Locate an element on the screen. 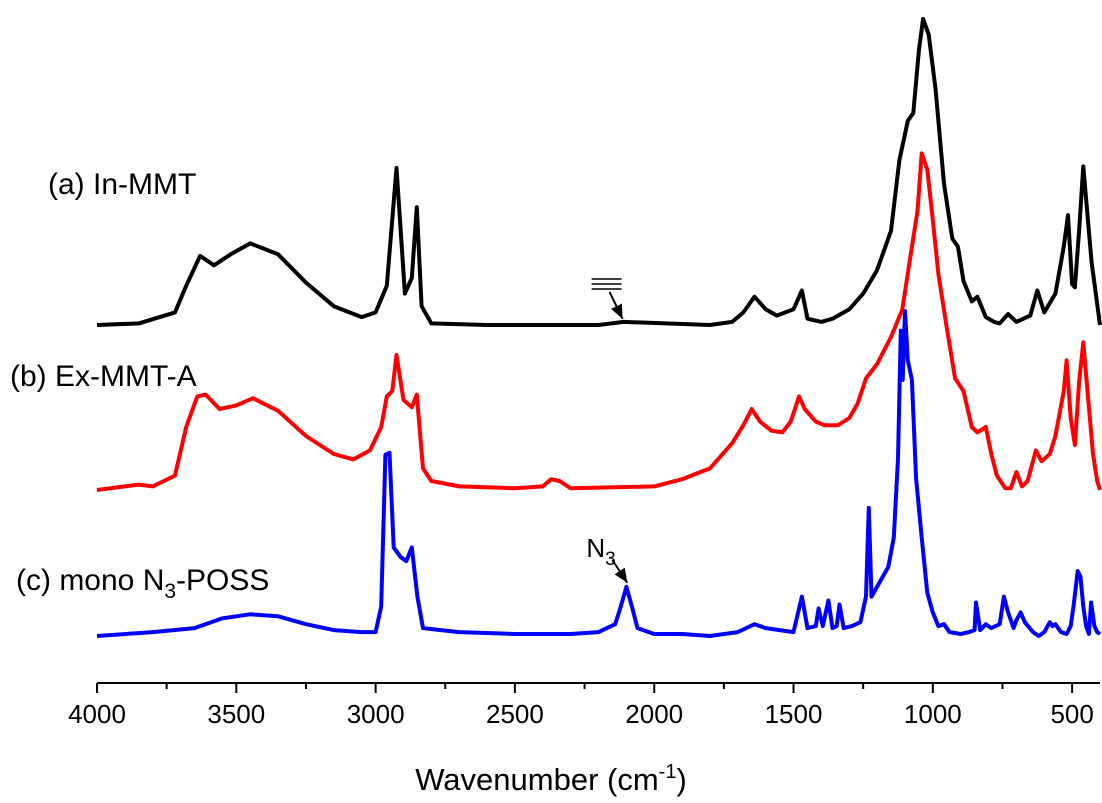  series-label: (b) Ex-MMT-A is located at coordinates (103, 376).